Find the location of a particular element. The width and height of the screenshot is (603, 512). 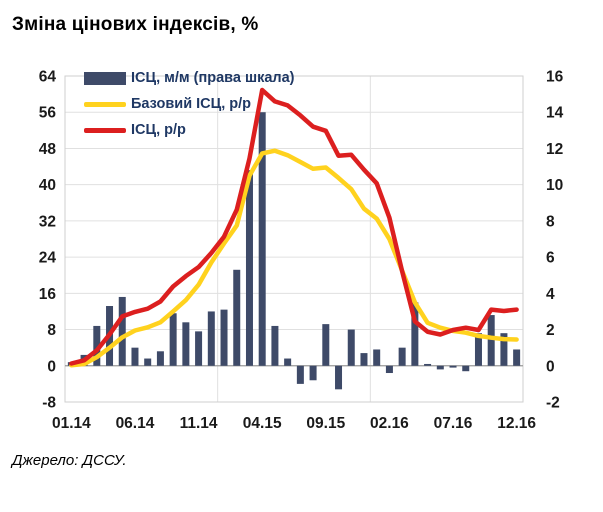

x-axis-tick: 09.15 is located at coordinates (325, 423).